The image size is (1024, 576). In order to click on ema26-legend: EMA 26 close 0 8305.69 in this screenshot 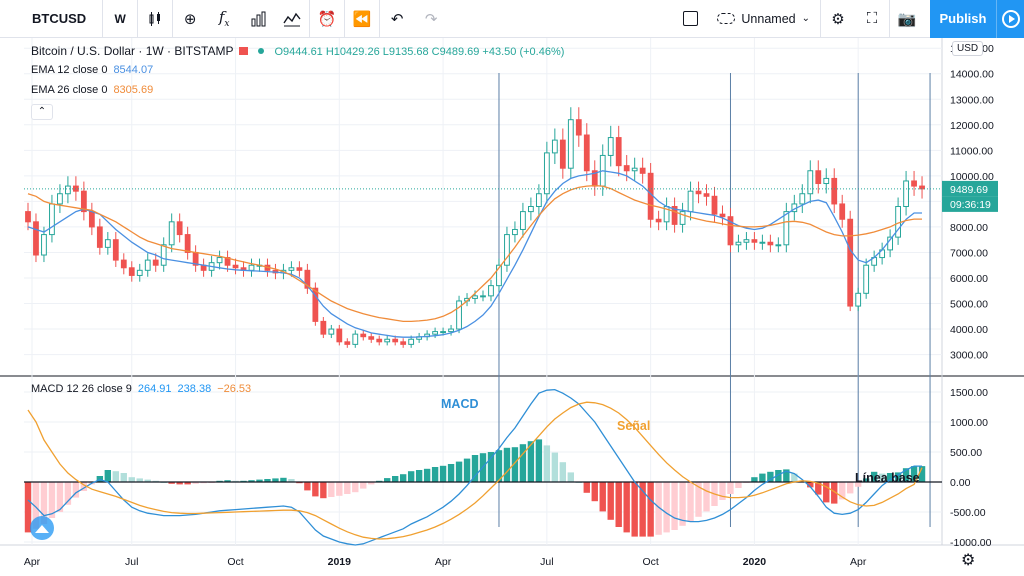, I will do `click(92, 90)`.